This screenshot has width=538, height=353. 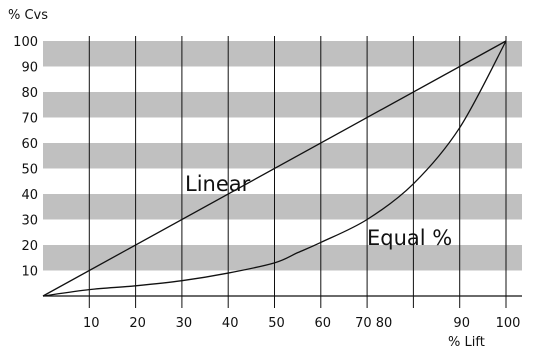 I want to click on x-tick-label: 70 80, so click(x=373, y=323).